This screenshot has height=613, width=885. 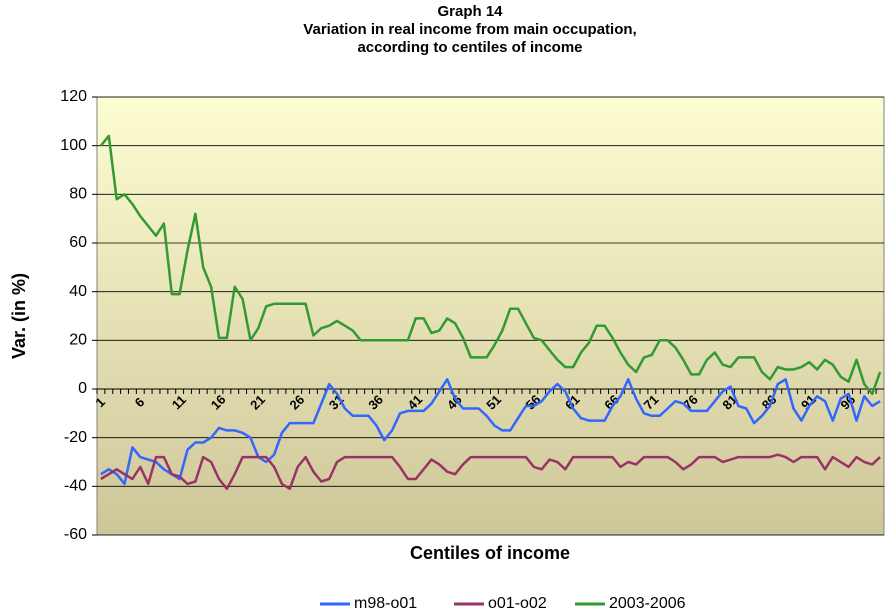 I want to click on y-tick-label: 60, so click(x=78, y=242).